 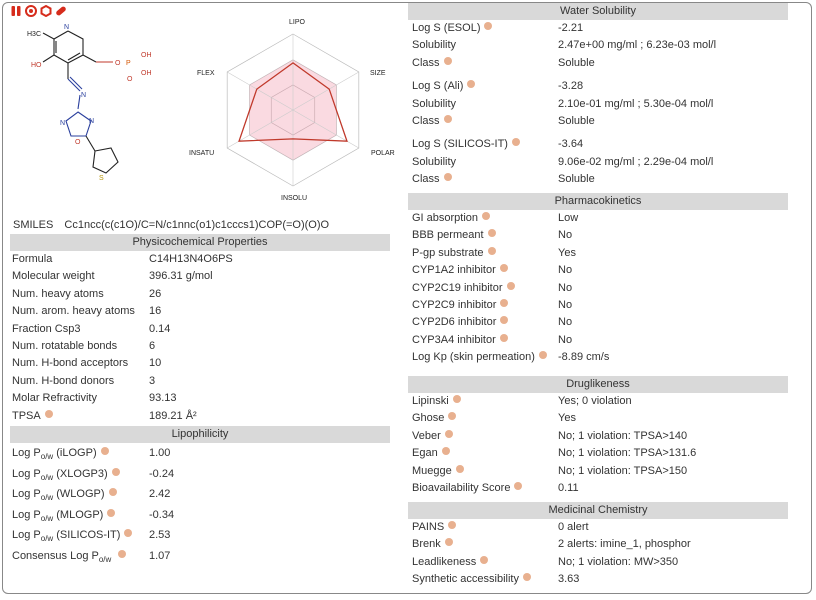 I want to click on radar-label-insolu: INSOLU, so click(x=294, y=198).